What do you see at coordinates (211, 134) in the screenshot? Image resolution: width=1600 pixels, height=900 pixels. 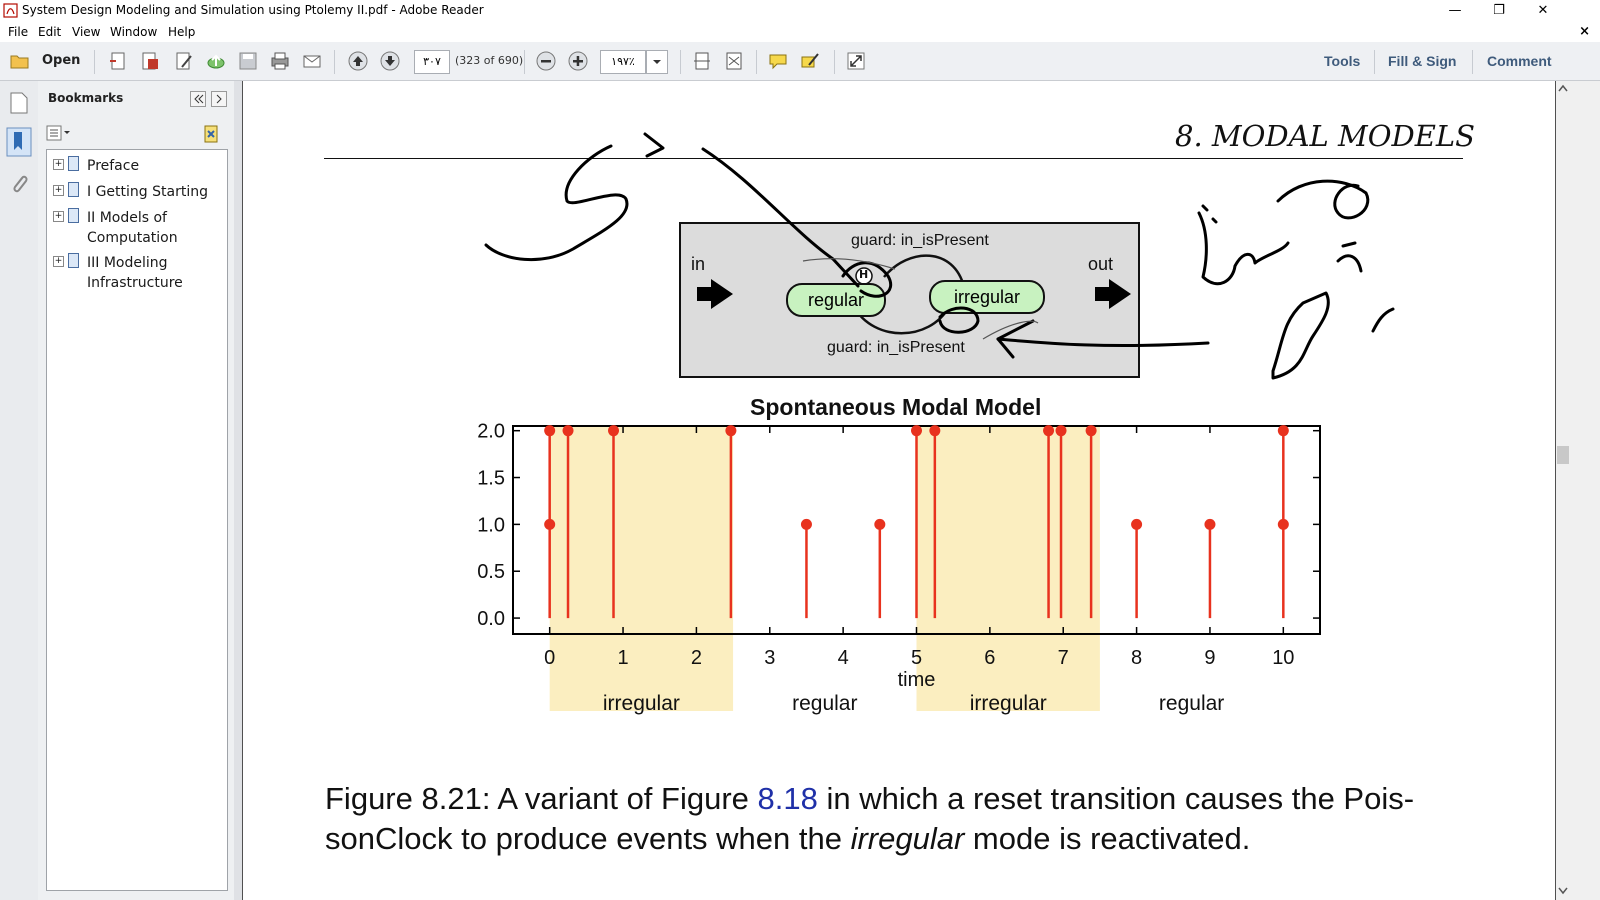 I see `delete-bookmark-icon` at bounding box center [211, 134].